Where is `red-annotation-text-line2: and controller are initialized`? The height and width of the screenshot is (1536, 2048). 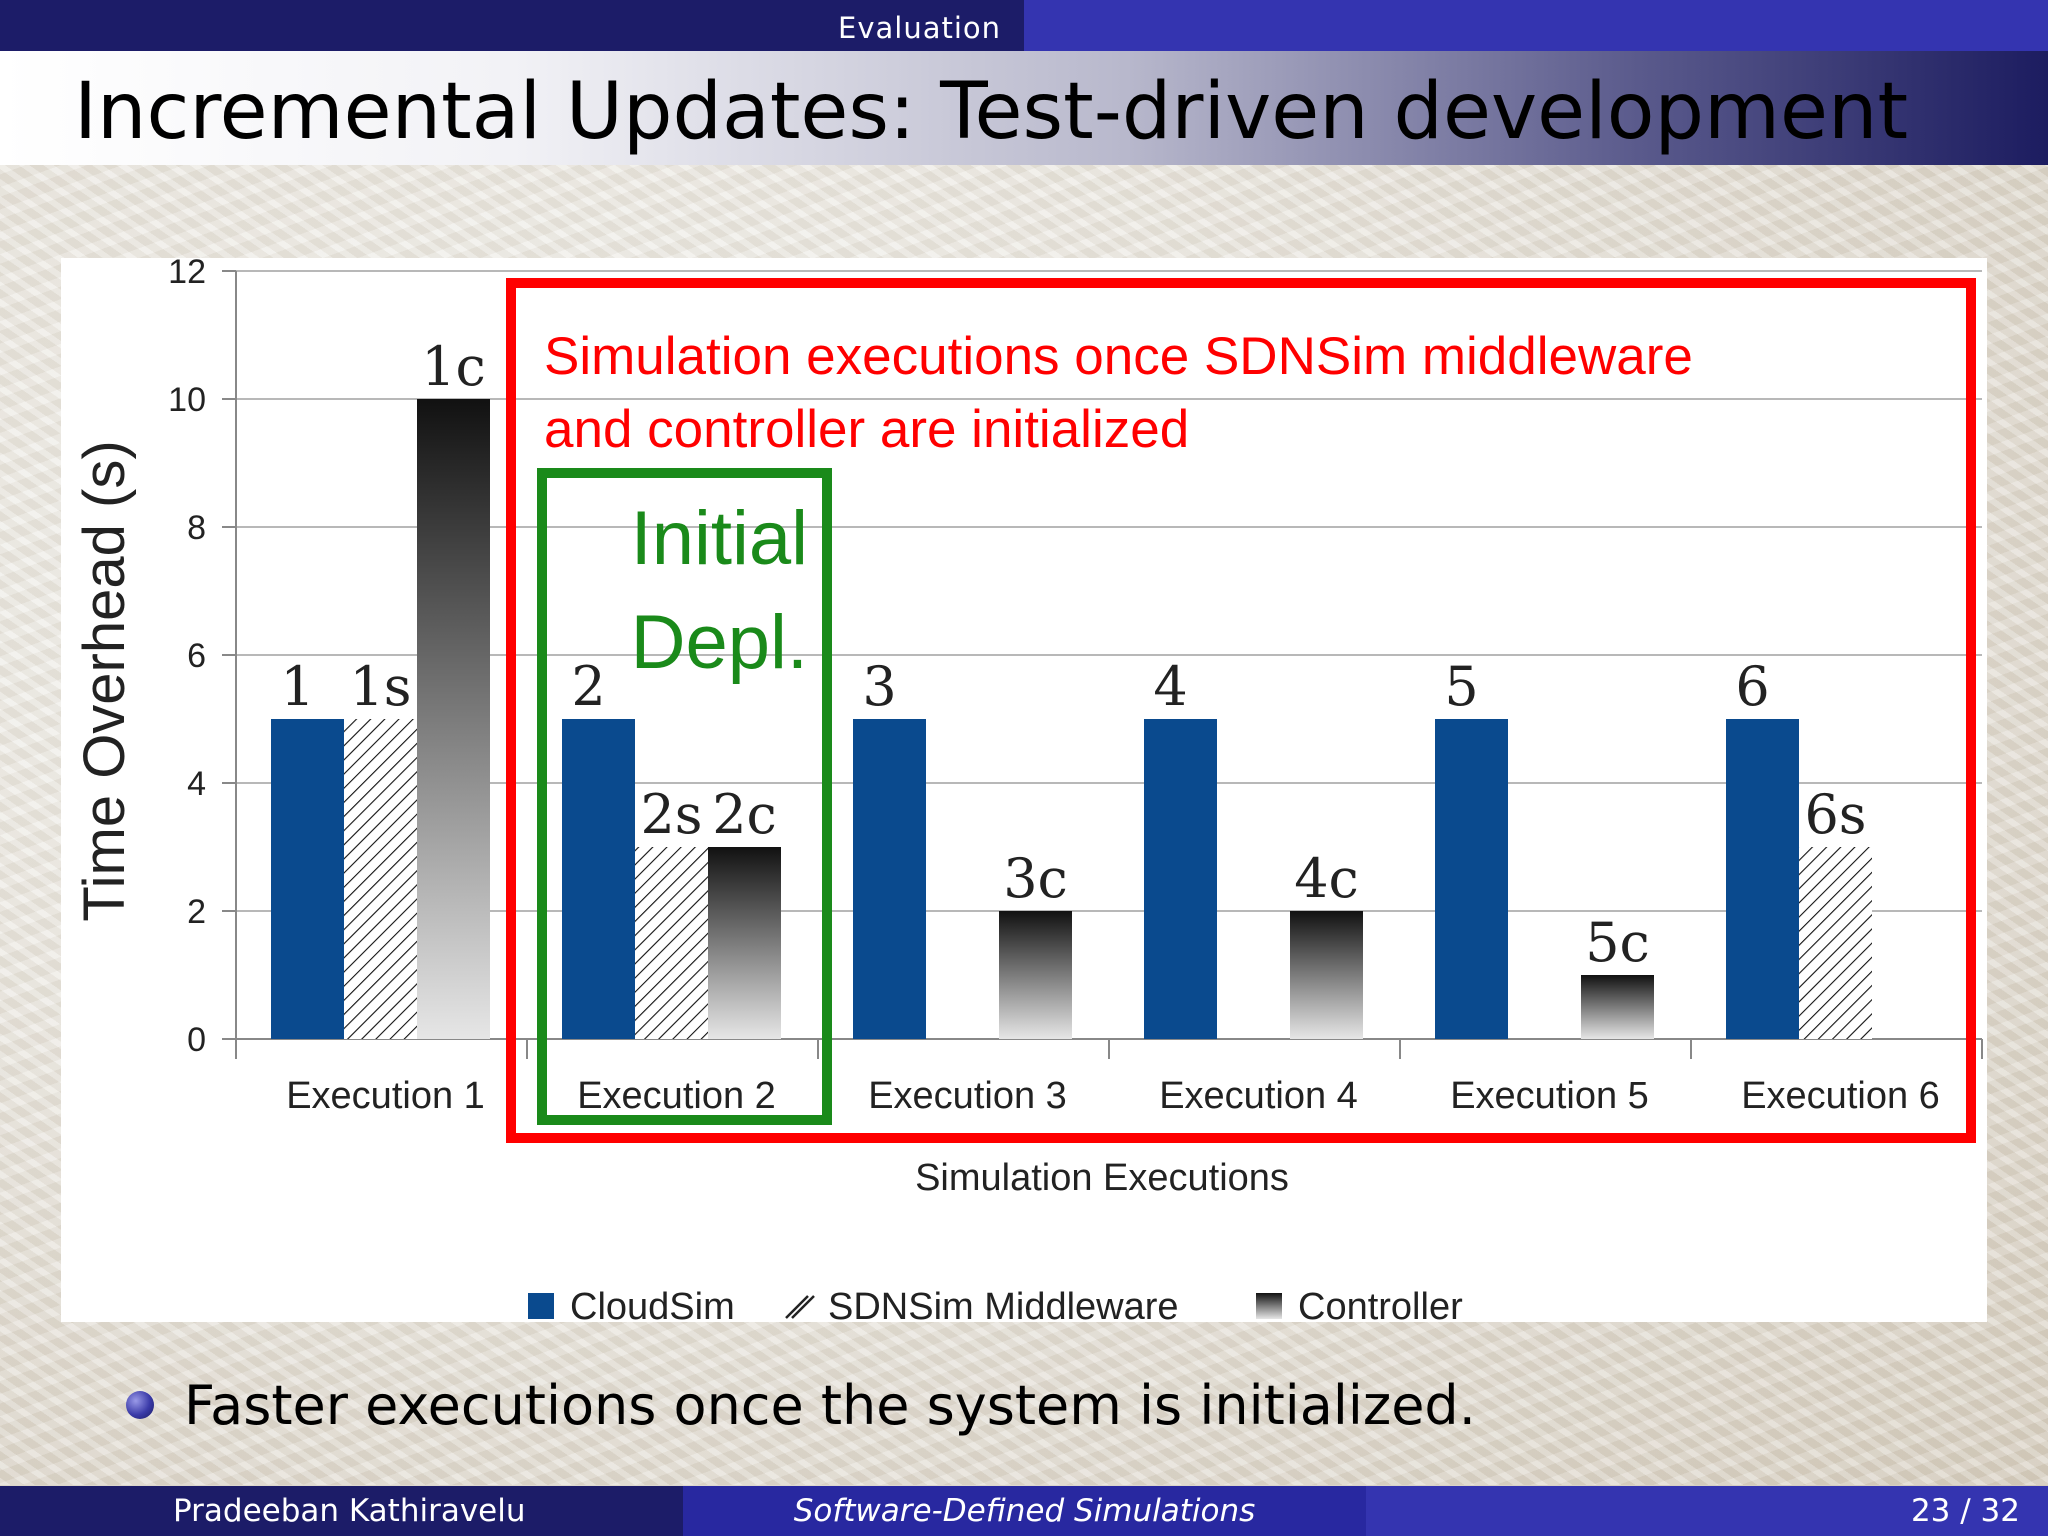
red-annotation-text-line2: and controller are initialized is located at coordinates (866, 429).